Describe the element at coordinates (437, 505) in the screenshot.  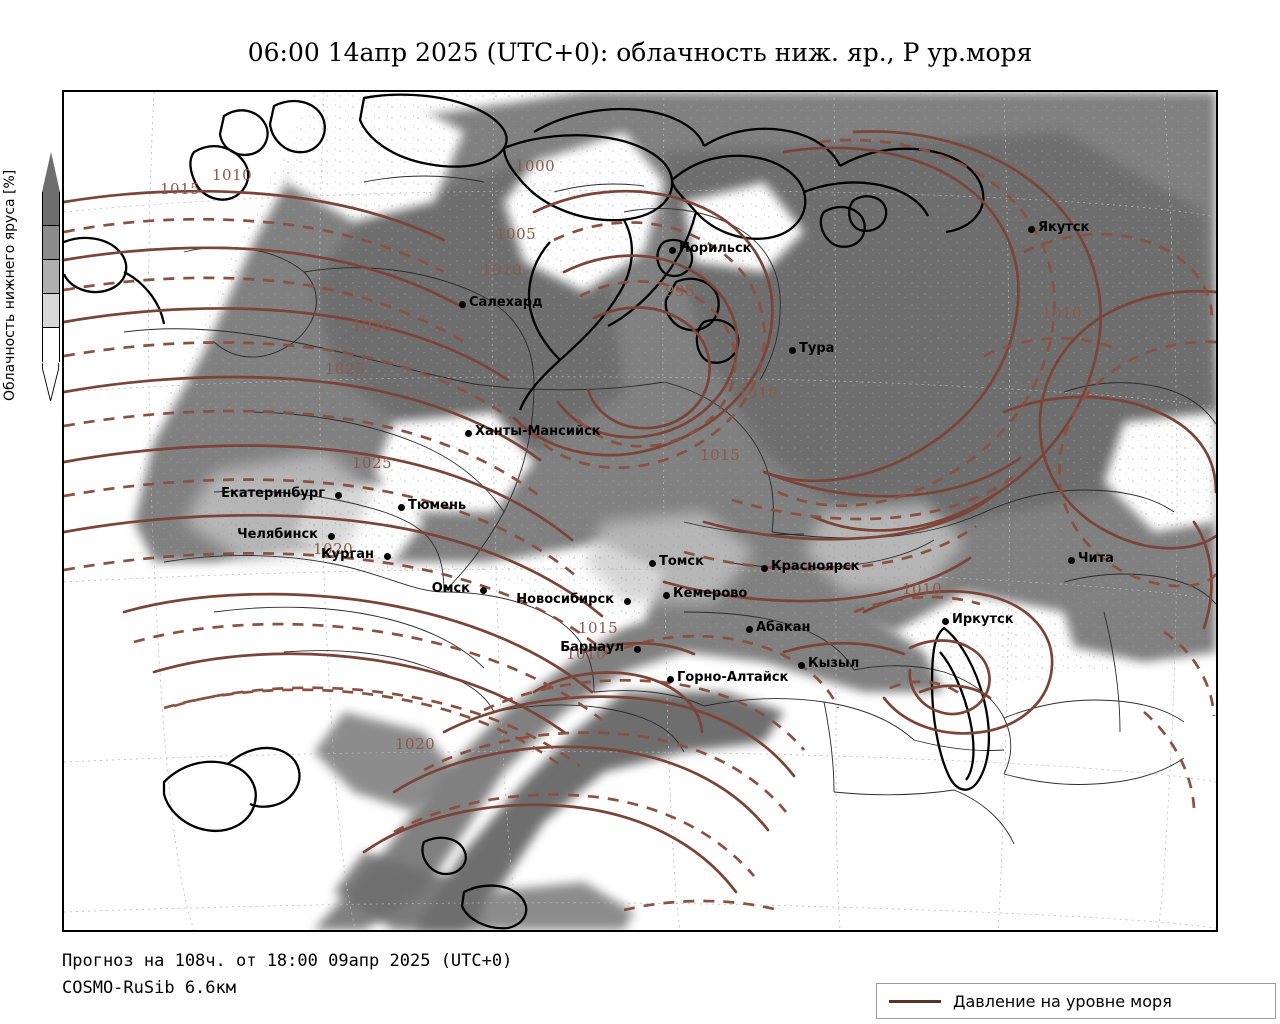
I see `city-label: Тюмень` at that location.